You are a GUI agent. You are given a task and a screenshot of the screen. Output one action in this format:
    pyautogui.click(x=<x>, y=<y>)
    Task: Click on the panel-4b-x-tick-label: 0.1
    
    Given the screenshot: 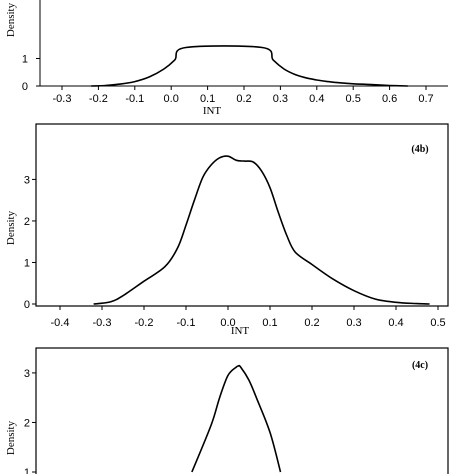 What is the action you would take?
    pyautogui.click(x=269, y=323)
    